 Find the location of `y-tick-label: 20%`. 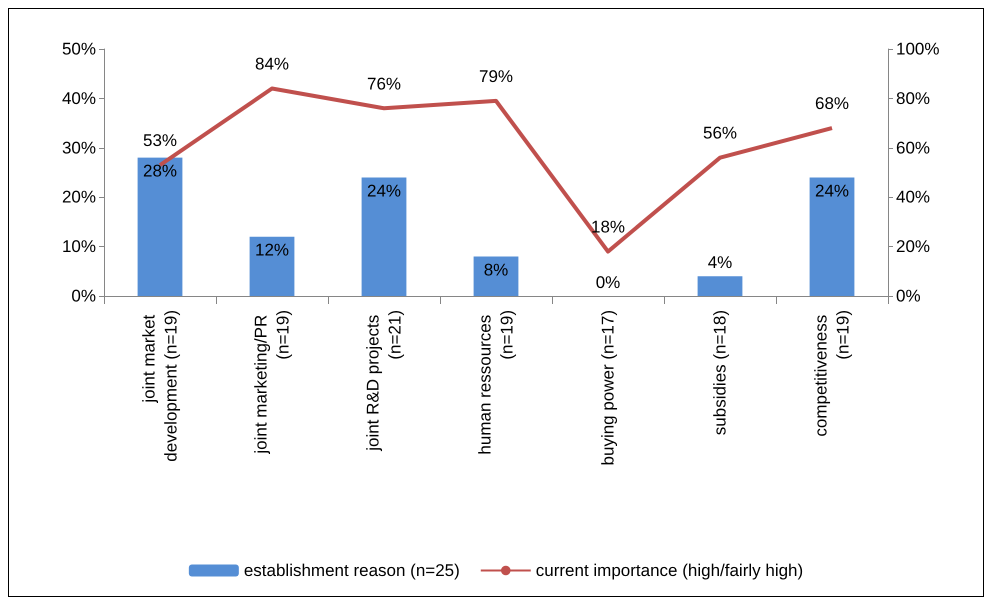

y-tick-label: 20% is located at coordinates (79, 197).